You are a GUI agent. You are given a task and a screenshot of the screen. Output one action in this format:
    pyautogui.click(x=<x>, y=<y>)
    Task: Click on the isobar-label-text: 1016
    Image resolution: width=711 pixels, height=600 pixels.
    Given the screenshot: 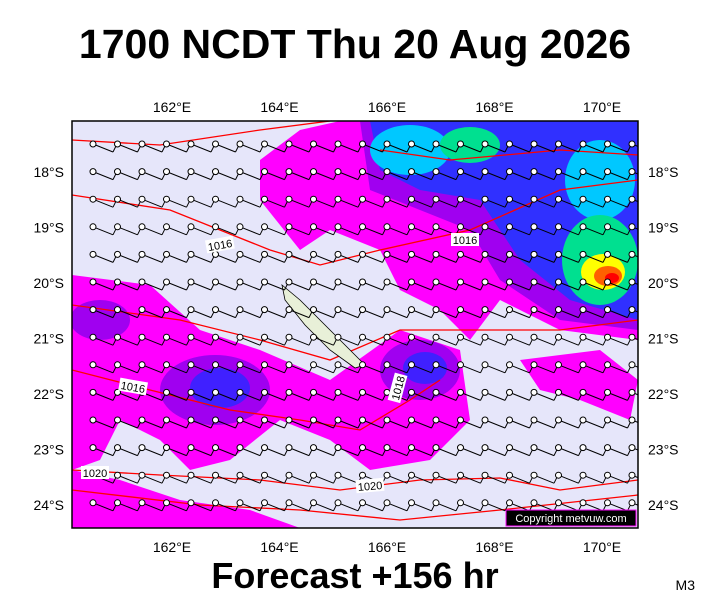 What is the action you would take?
    pyautogui.click(x=133, y=388)
    